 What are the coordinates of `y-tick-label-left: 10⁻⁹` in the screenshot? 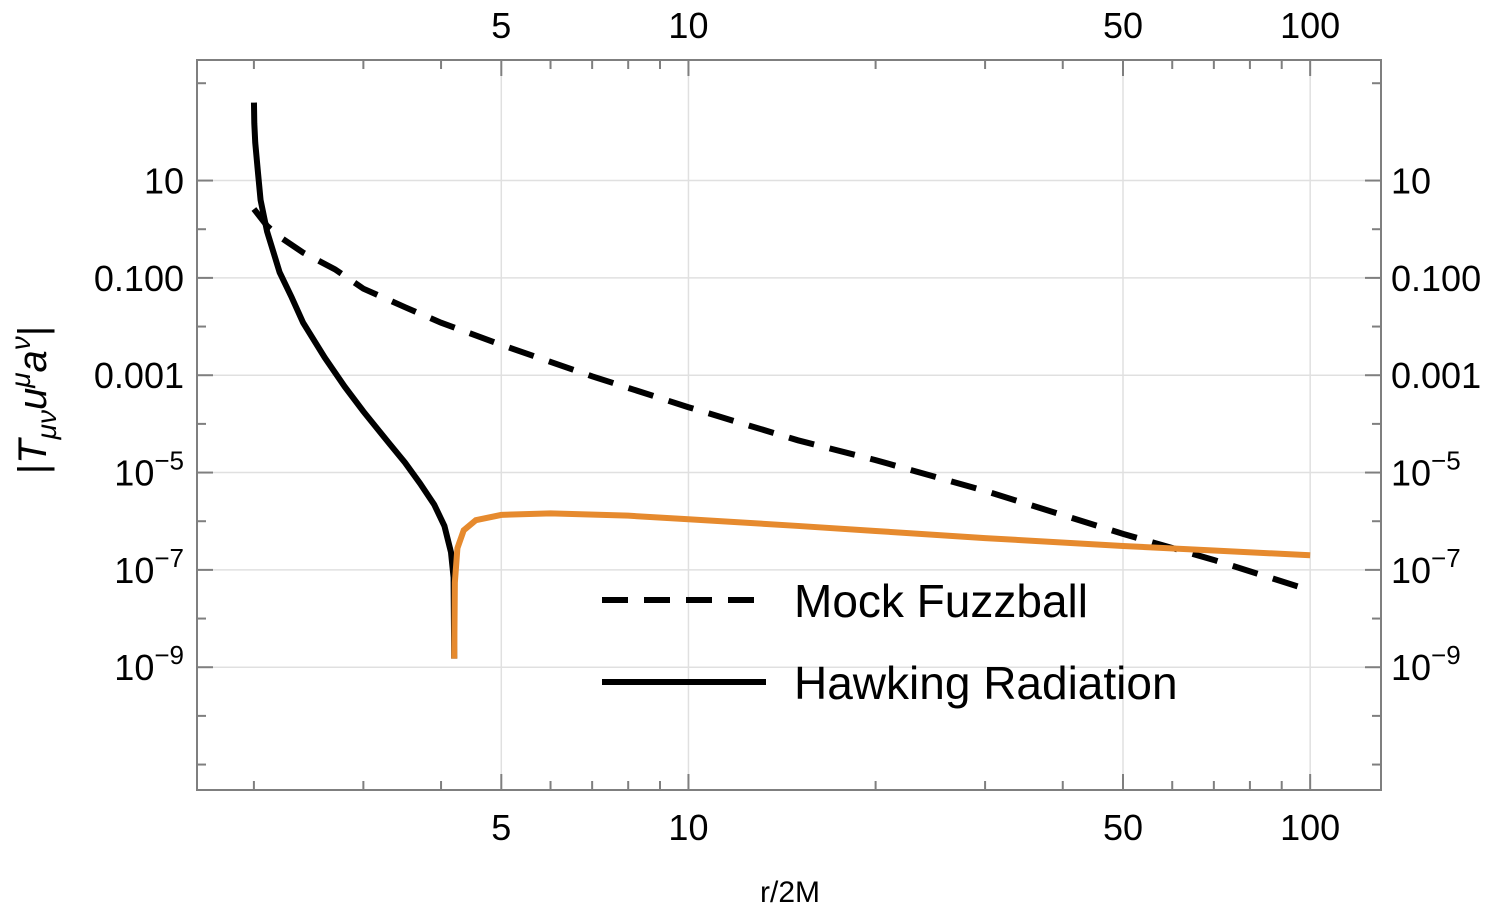 It's located at (149, 664).